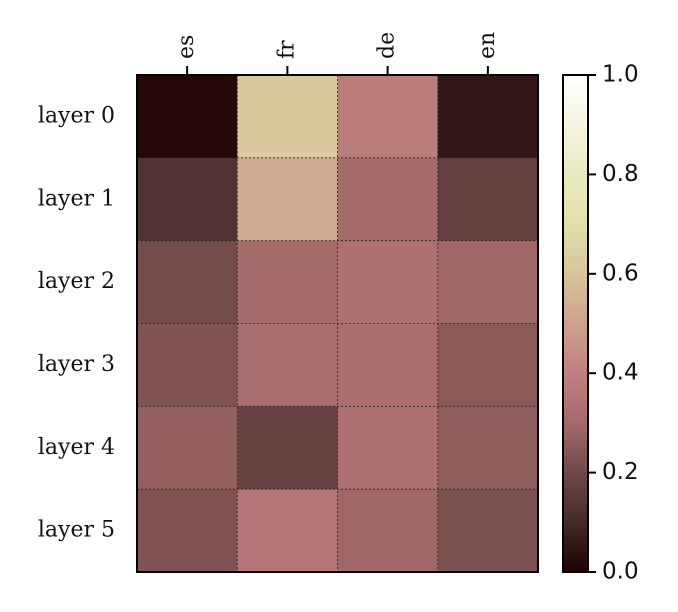 The image size is (678, 612). What do you see at coordinates (620, 472) in the screenshot?
I see `colorbar-tick-label: 0.2` at bounding box center [620, 472].